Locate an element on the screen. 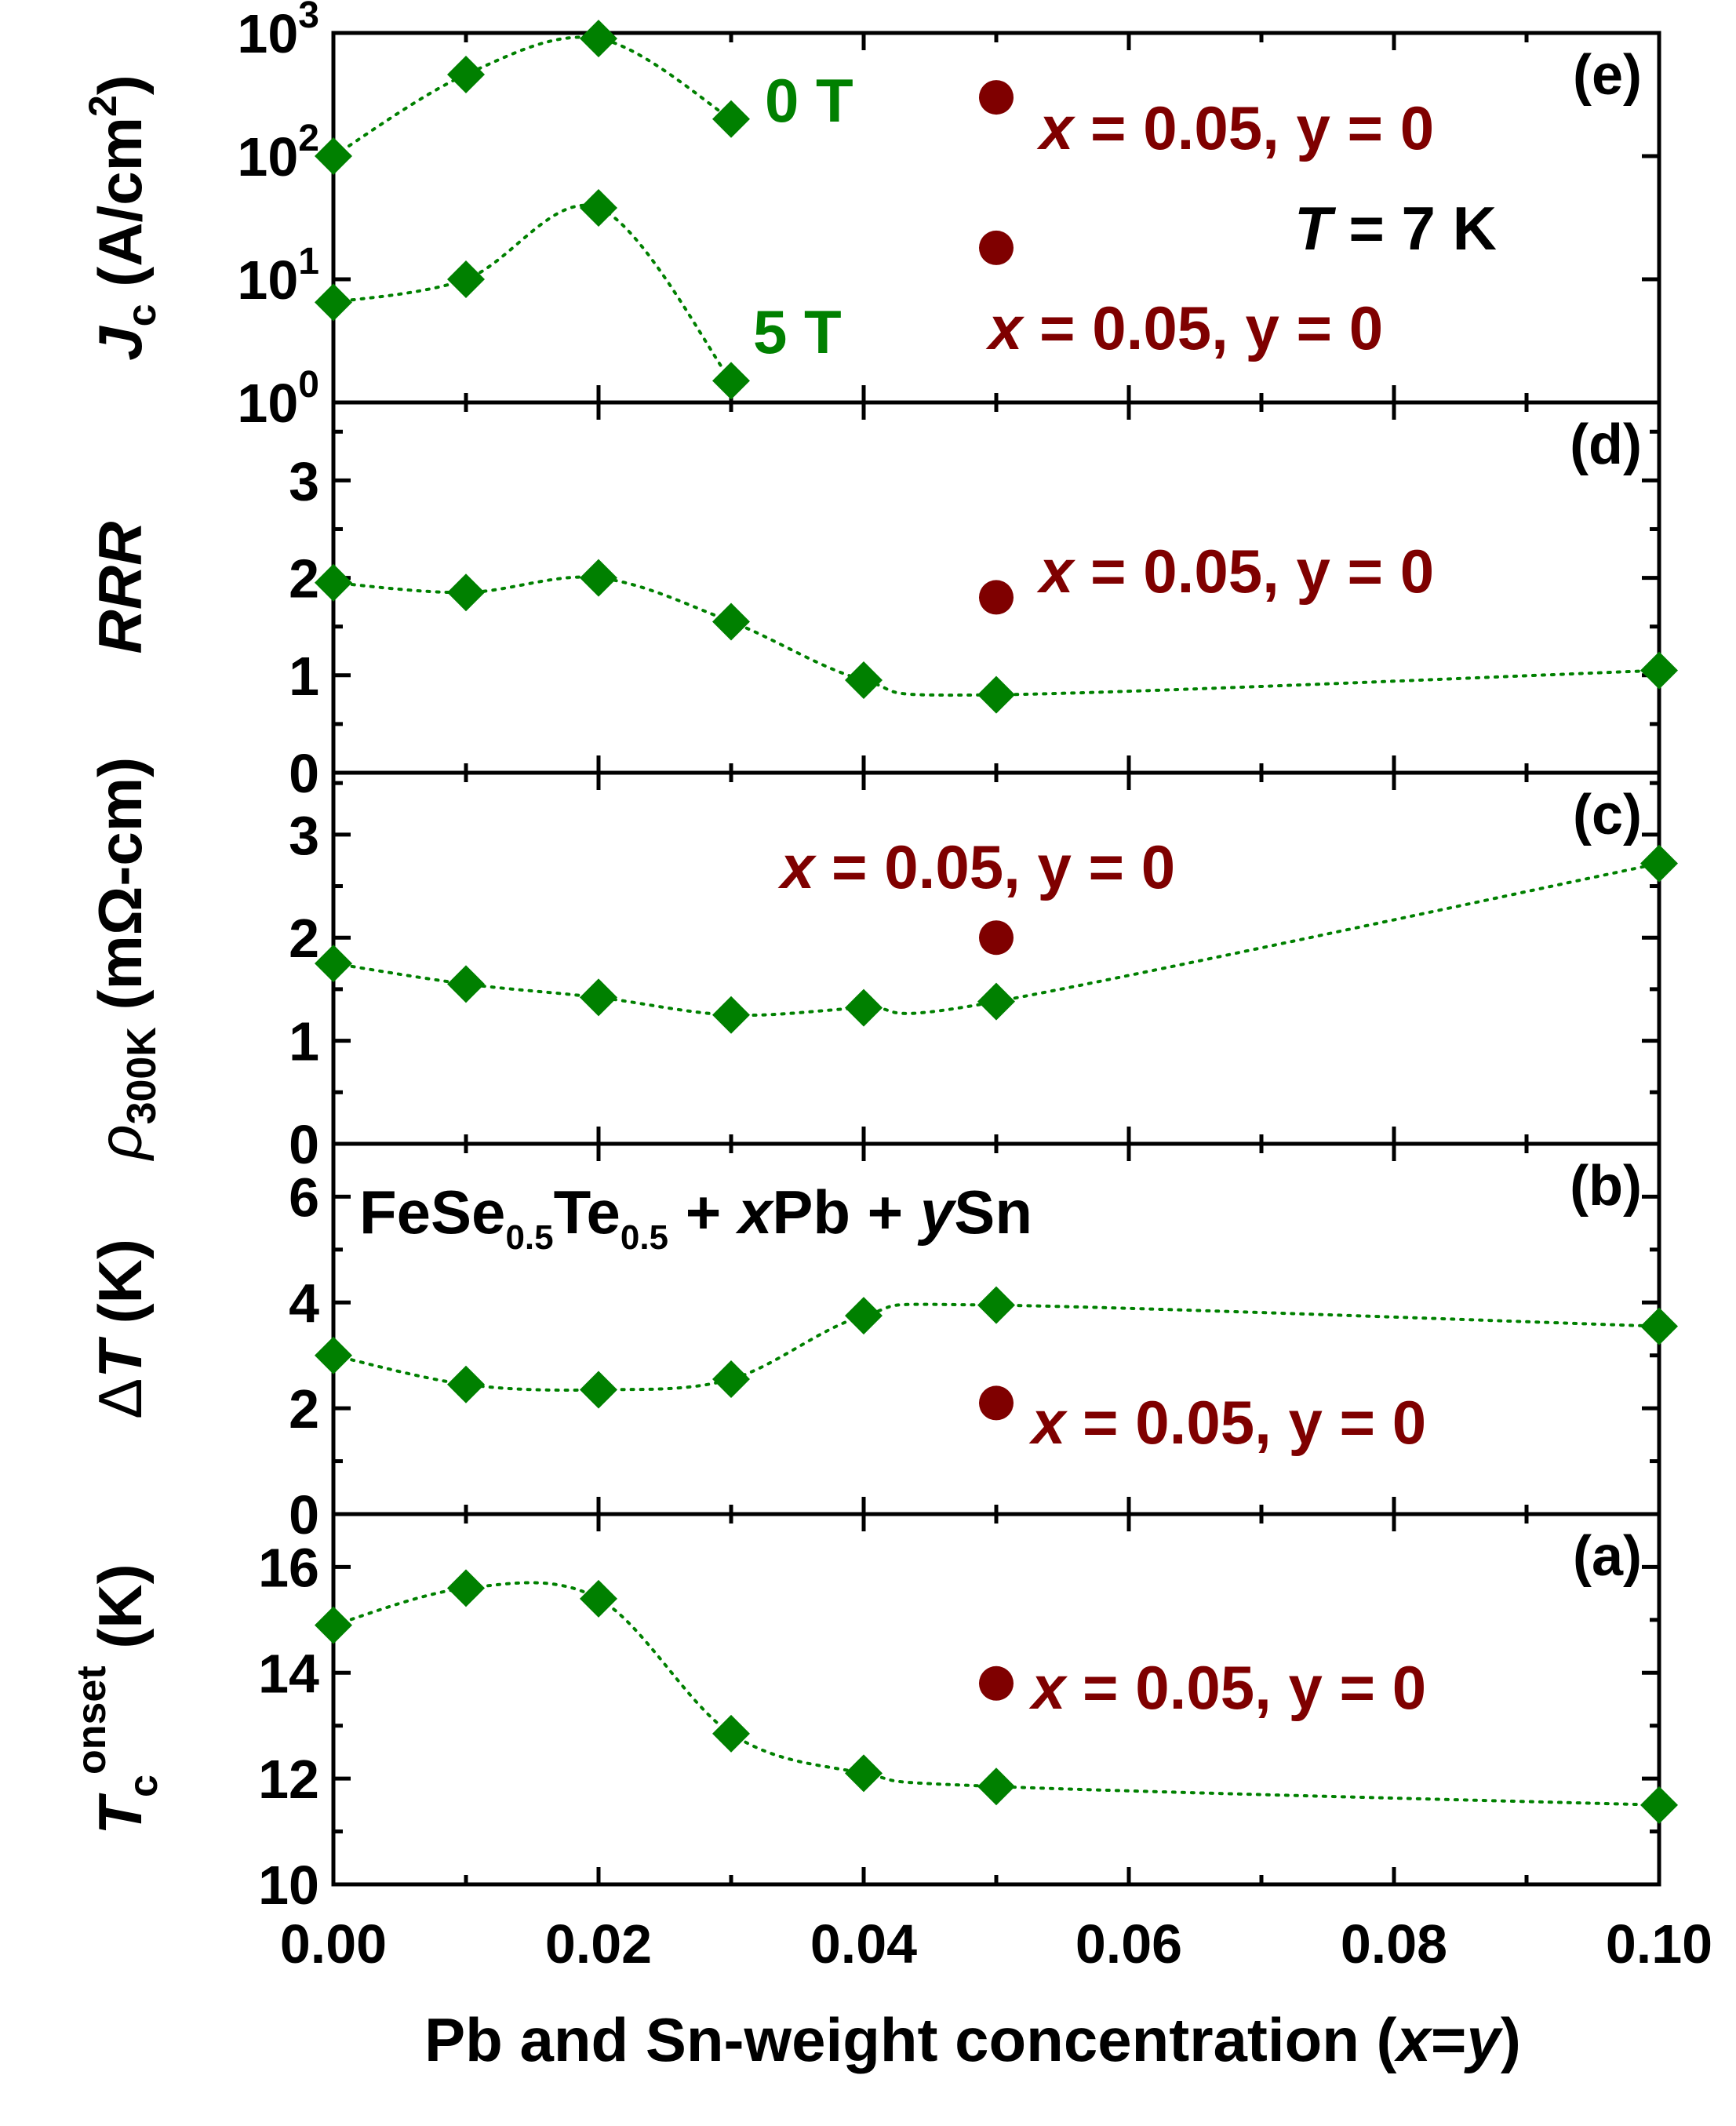 The image size is (1736, 2126). panel-b-reference-label: x = 0.05, y = 0 is located at coordinates (1227, 1422).